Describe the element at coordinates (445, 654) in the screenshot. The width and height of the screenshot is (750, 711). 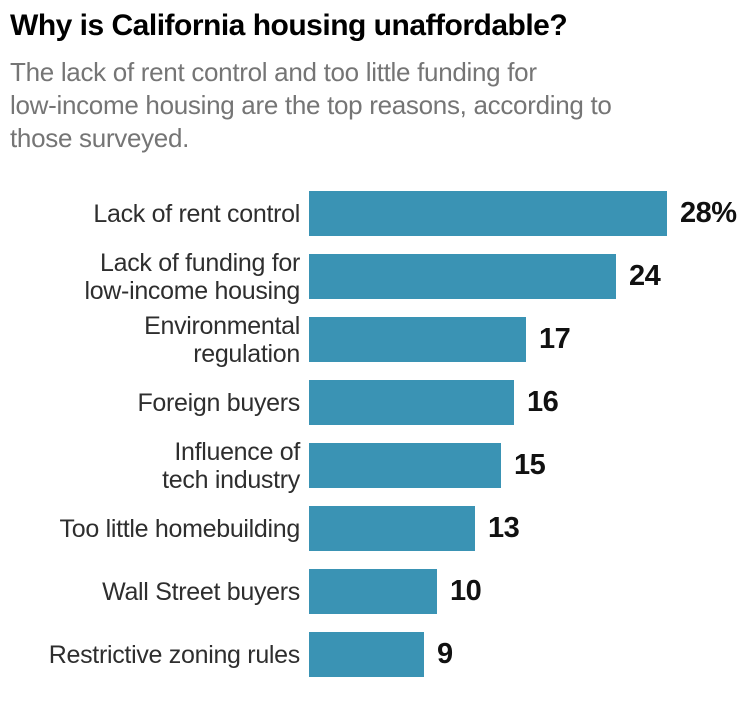
I see `value-label: 9` at that location.